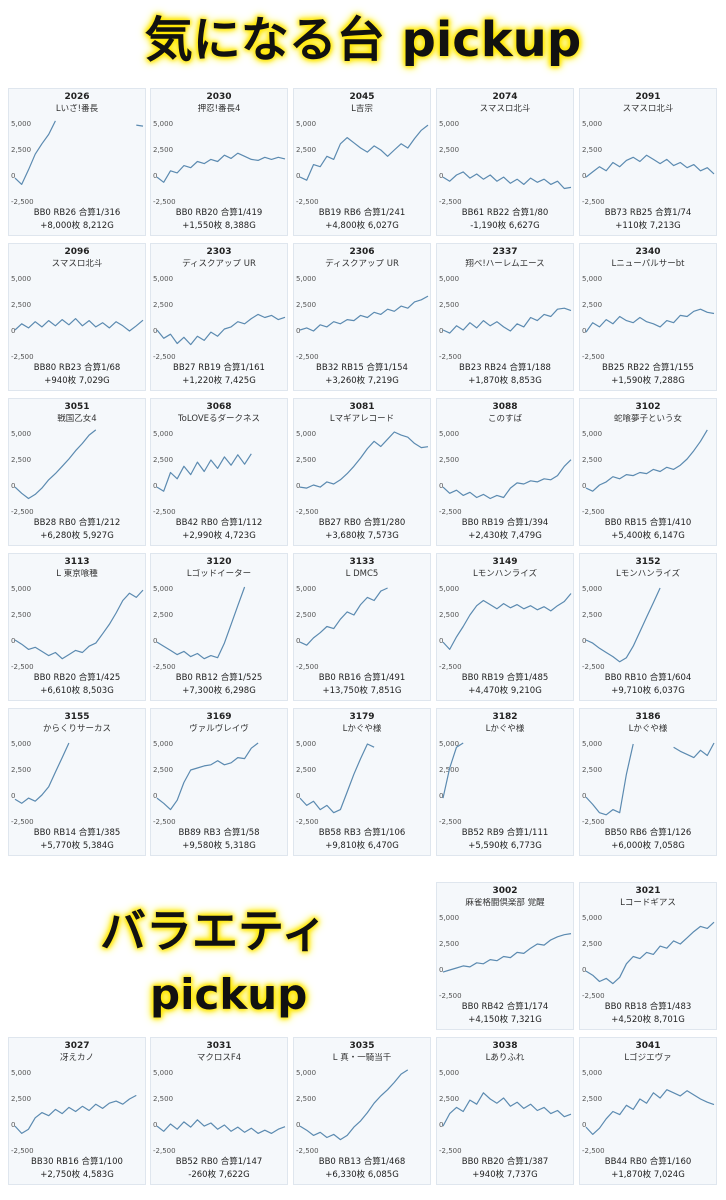 Image resolution: width=726 pixels, height=1200 pixels. What do you see at coordinates (505, 1162) in the screenshot?
I see `bonus-stats: BB0 RB20 合算1/387` at bounding box center [505, 1162].